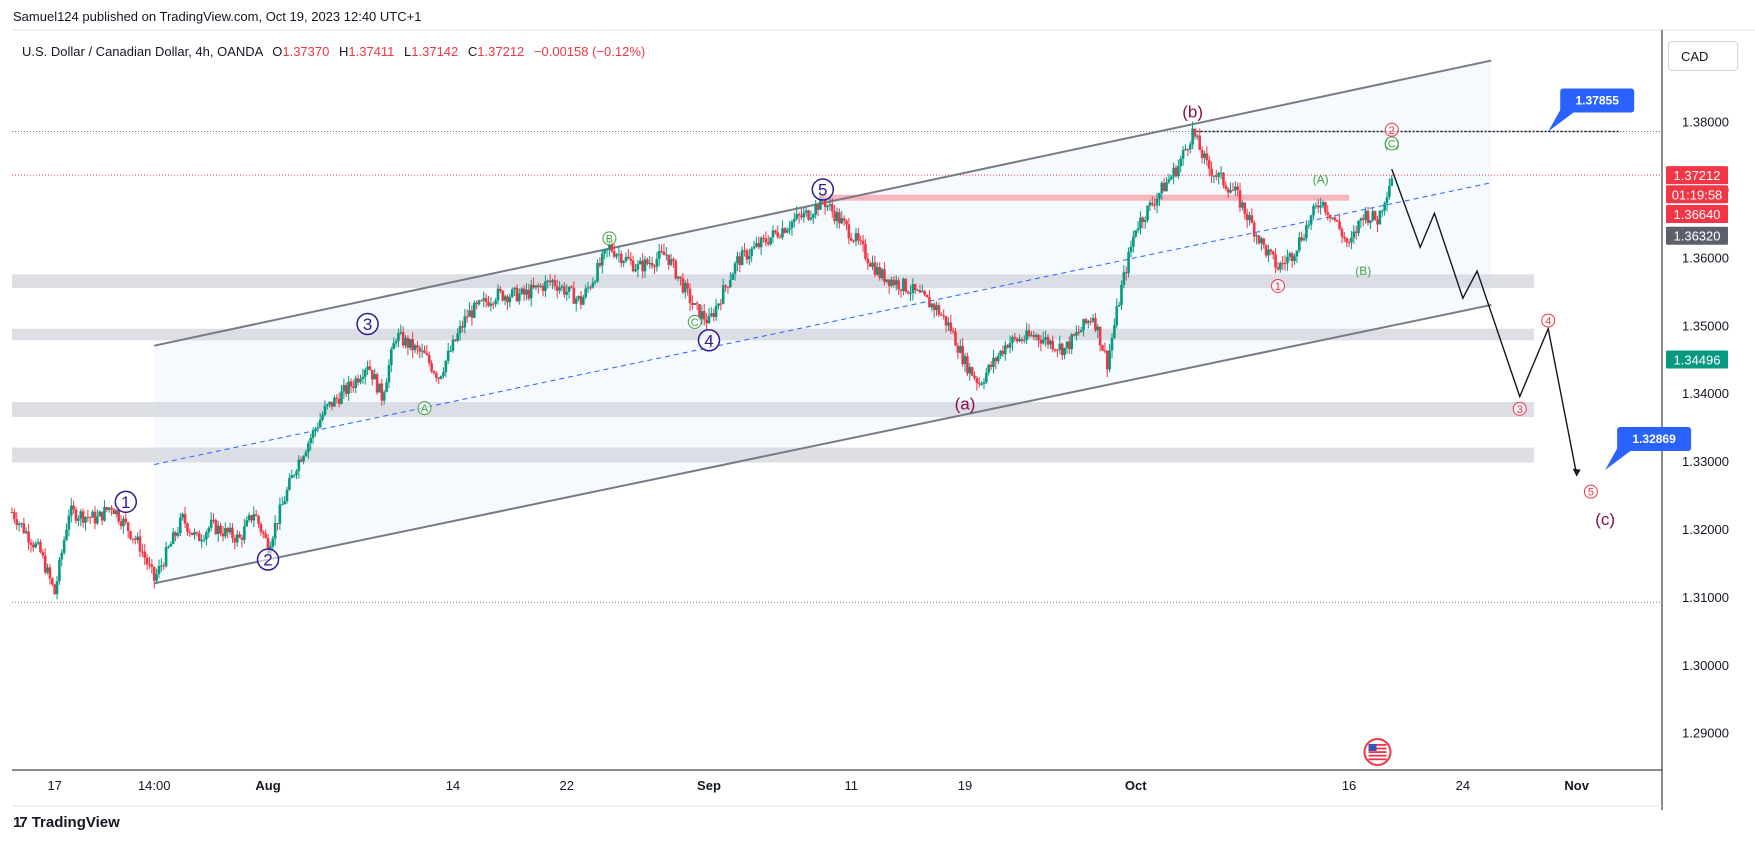 The image size is (1755, 851). Describe the element at coordinates (1703, 56) in the screenshot. I see `currency-button: CAD` at that location.